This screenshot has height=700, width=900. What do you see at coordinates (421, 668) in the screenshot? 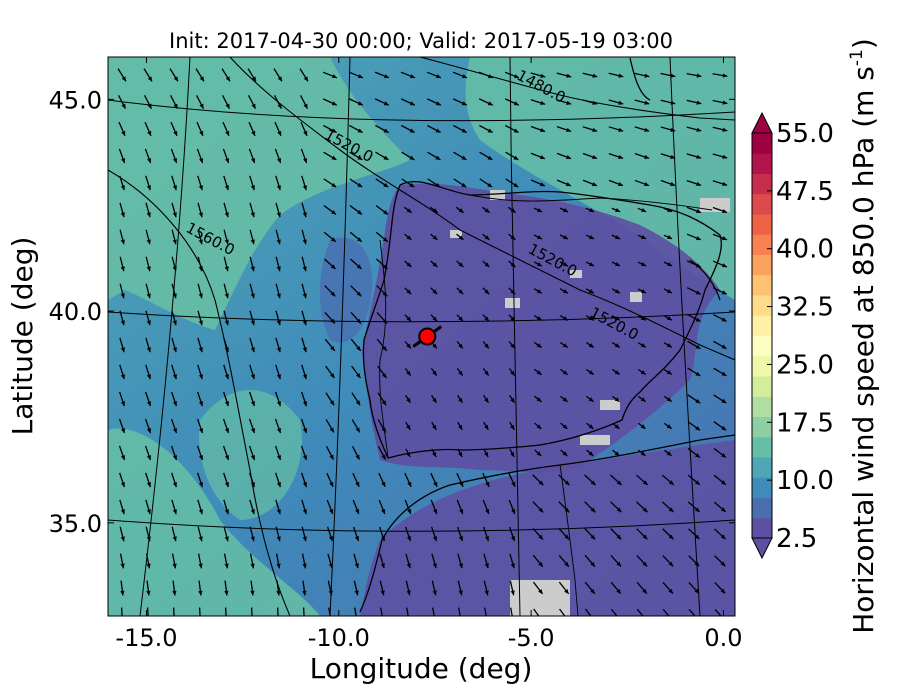
I see `x-axis-label: Longitude (deg)` at bounding box center [421, 668].